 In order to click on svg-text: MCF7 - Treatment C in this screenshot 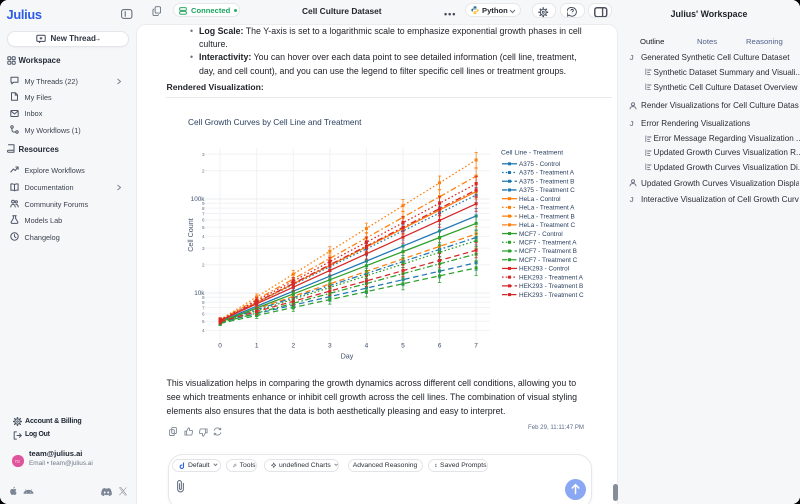, I will do `click(548, 260)`.